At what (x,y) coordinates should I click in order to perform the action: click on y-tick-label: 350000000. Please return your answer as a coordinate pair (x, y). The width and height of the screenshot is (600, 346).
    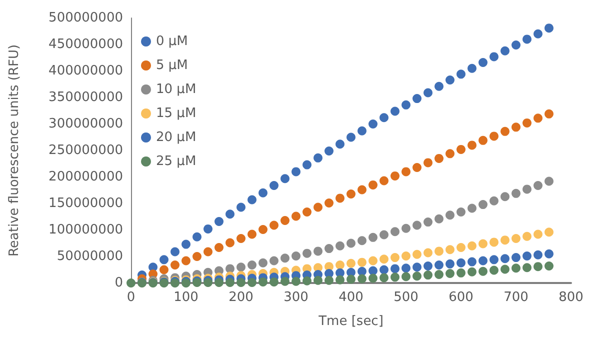
    Looking at the image, I should click on (85, 97).